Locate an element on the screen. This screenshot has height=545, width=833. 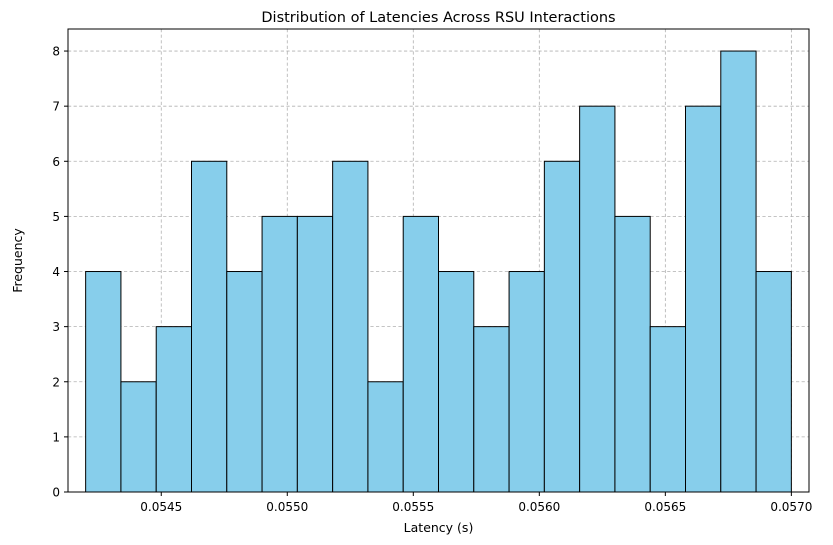
x-tick-label: 0.0570 is located at coordinates (791, 507).